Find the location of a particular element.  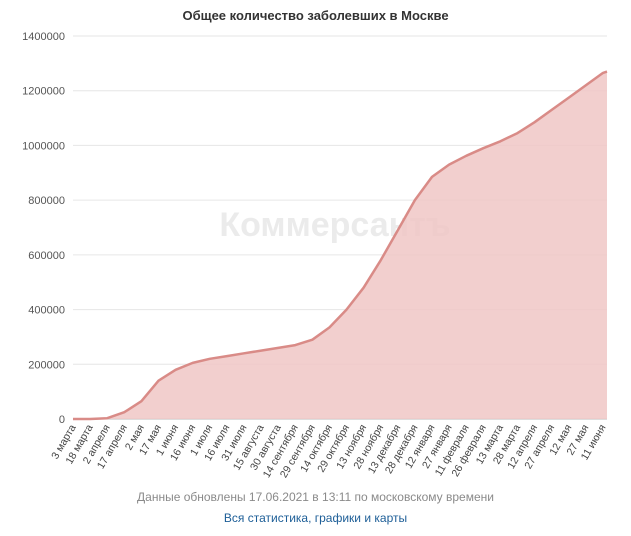

y-tick-label: 200000 is located at coordinates (46, 365).